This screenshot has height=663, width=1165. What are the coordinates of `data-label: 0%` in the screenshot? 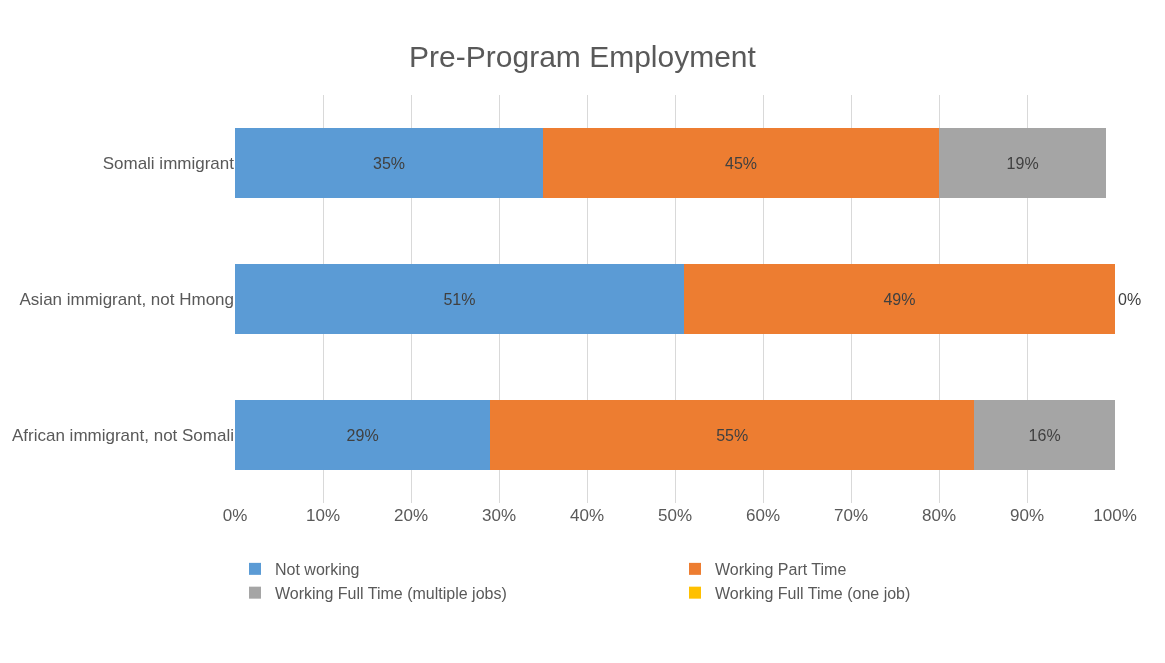 It's located at (1130, 299).